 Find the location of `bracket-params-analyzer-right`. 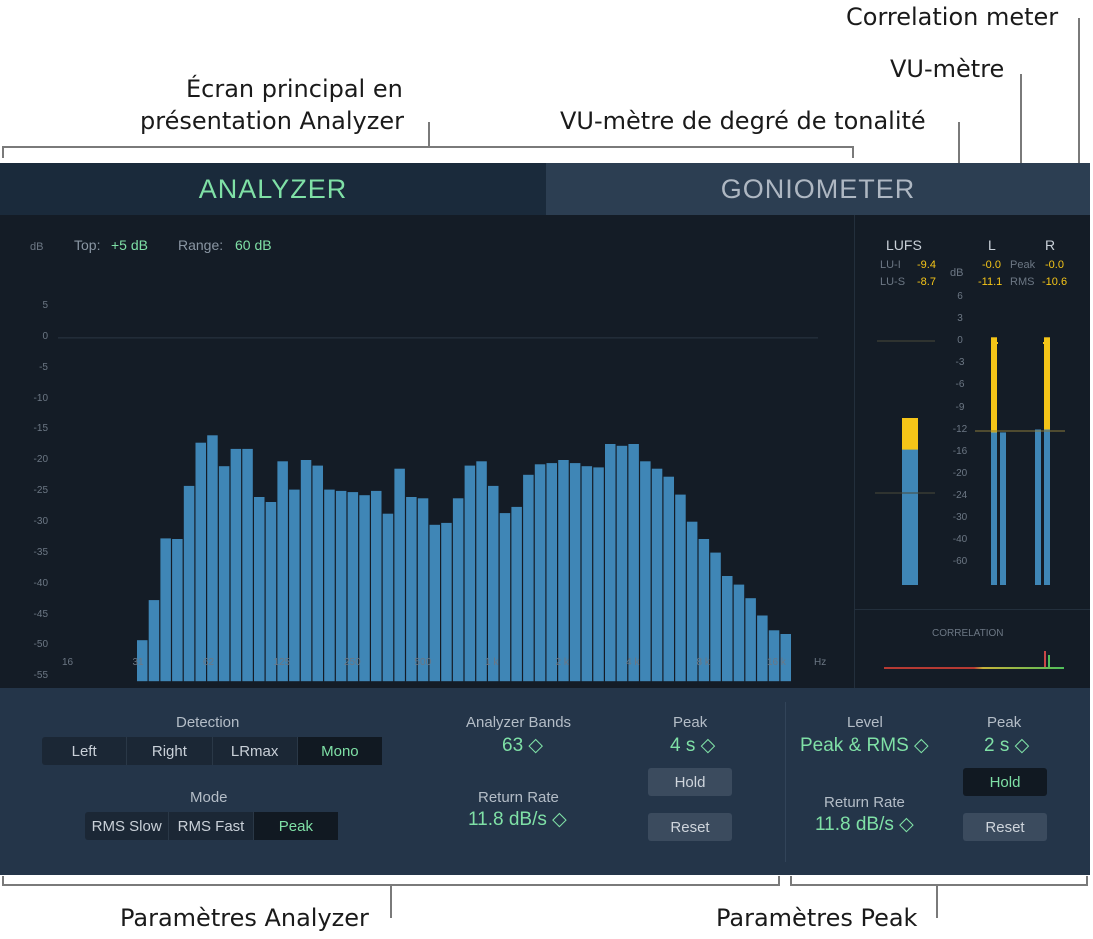

bracket-params-analyzer-right is located at coordinates (779, 881).